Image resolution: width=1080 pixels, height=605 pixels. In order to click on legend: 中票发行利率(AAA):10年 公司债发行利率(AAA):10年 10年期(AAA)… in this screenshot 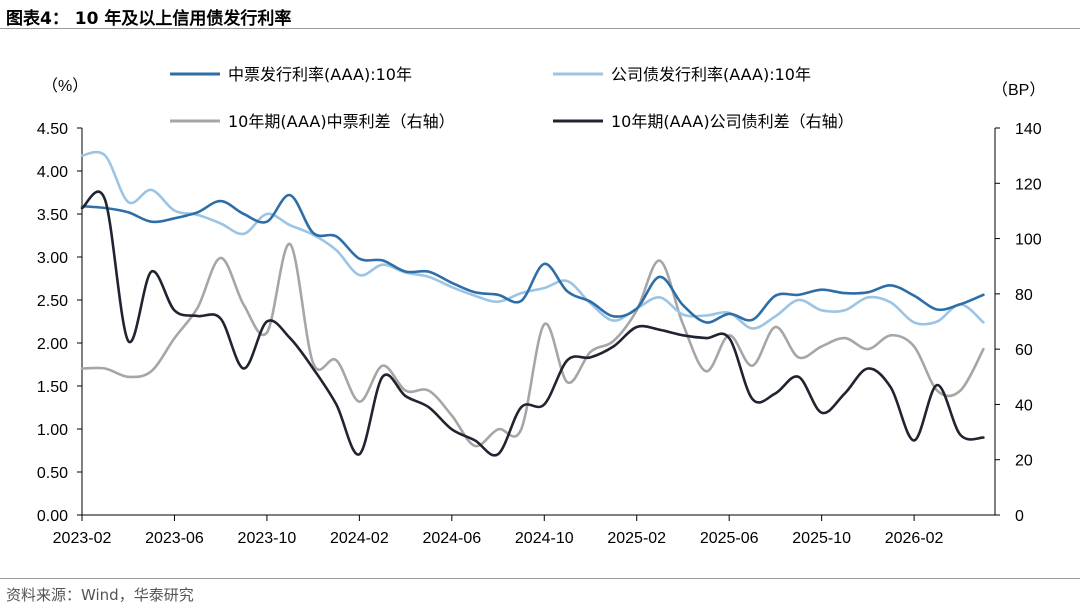, I will do `click(512, 98)`.